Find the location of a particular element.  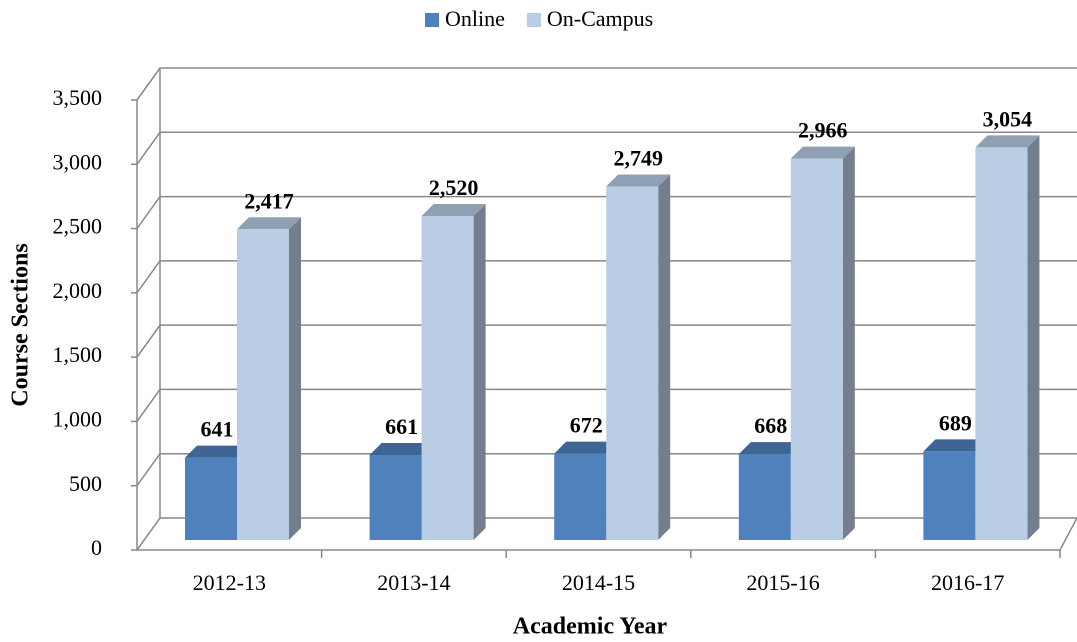

y-tick-label: 0 is located at coordinates (96, 547).